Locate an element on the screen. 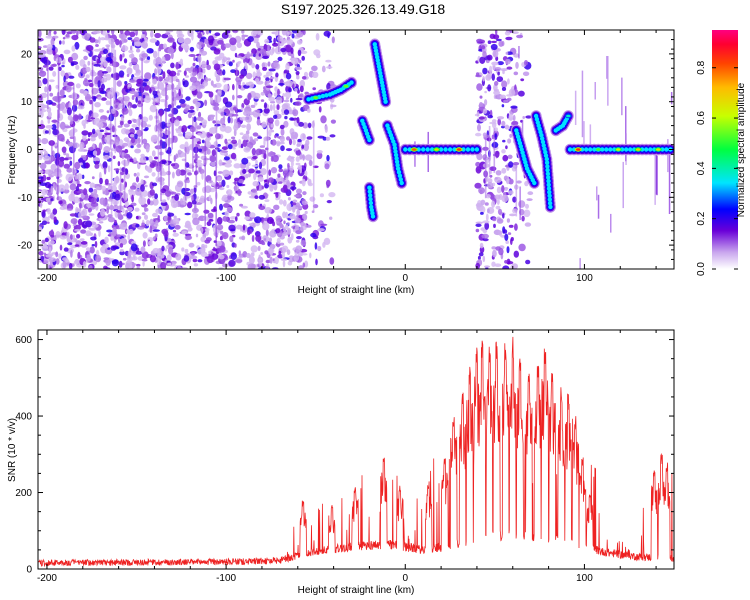 The width and height of the screenshot is (750, 600). colorbar-gradient is located at coordinates (725, 149).